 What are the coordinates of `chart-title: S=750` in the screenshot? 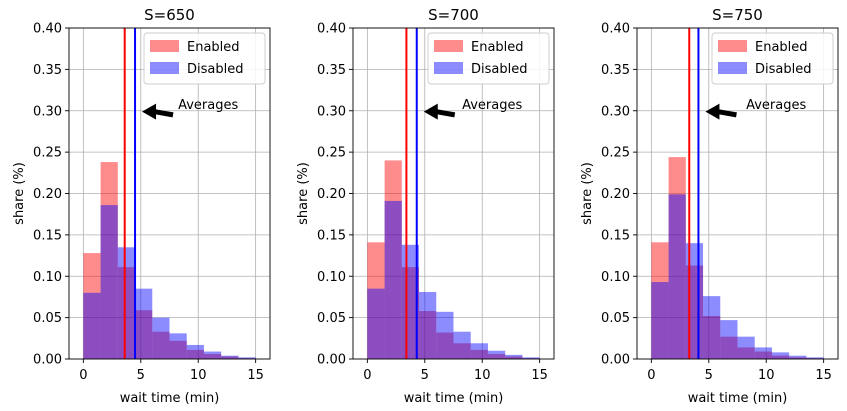 It's located at (737, 15).